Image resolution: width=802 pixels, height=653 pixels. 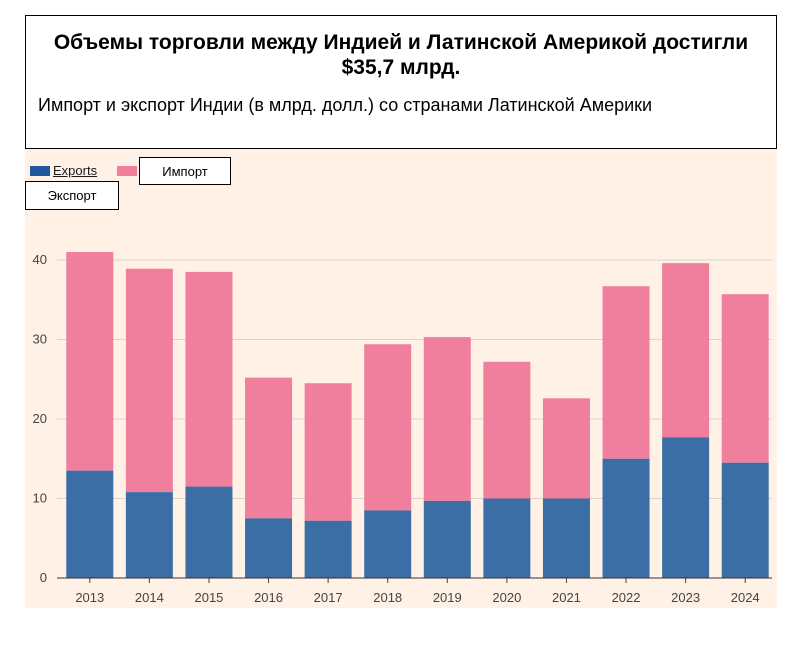 What do you see at coordinates (566, 538) in the screenshot?
I see `bar-exports-2021` at bounding box center [566, 538].